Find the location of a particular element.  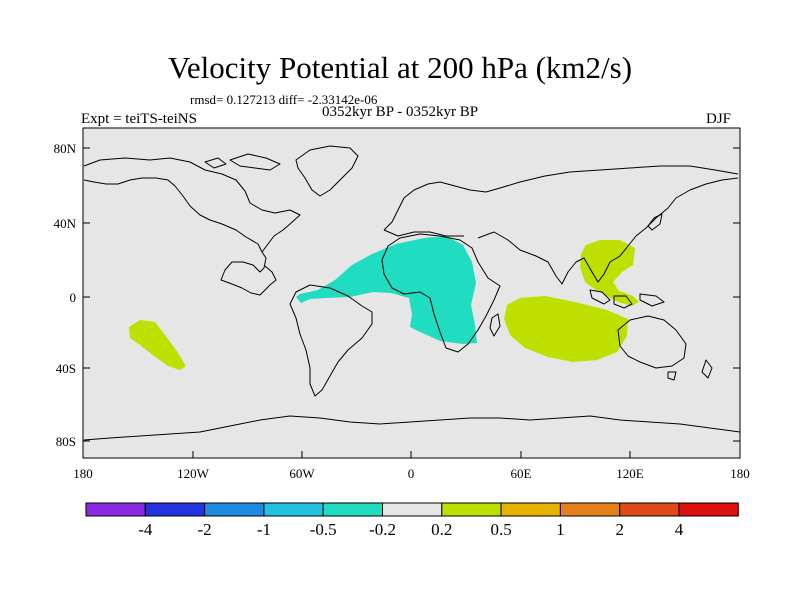

colorbar-label: -4 is located at coordinates (145, 529).